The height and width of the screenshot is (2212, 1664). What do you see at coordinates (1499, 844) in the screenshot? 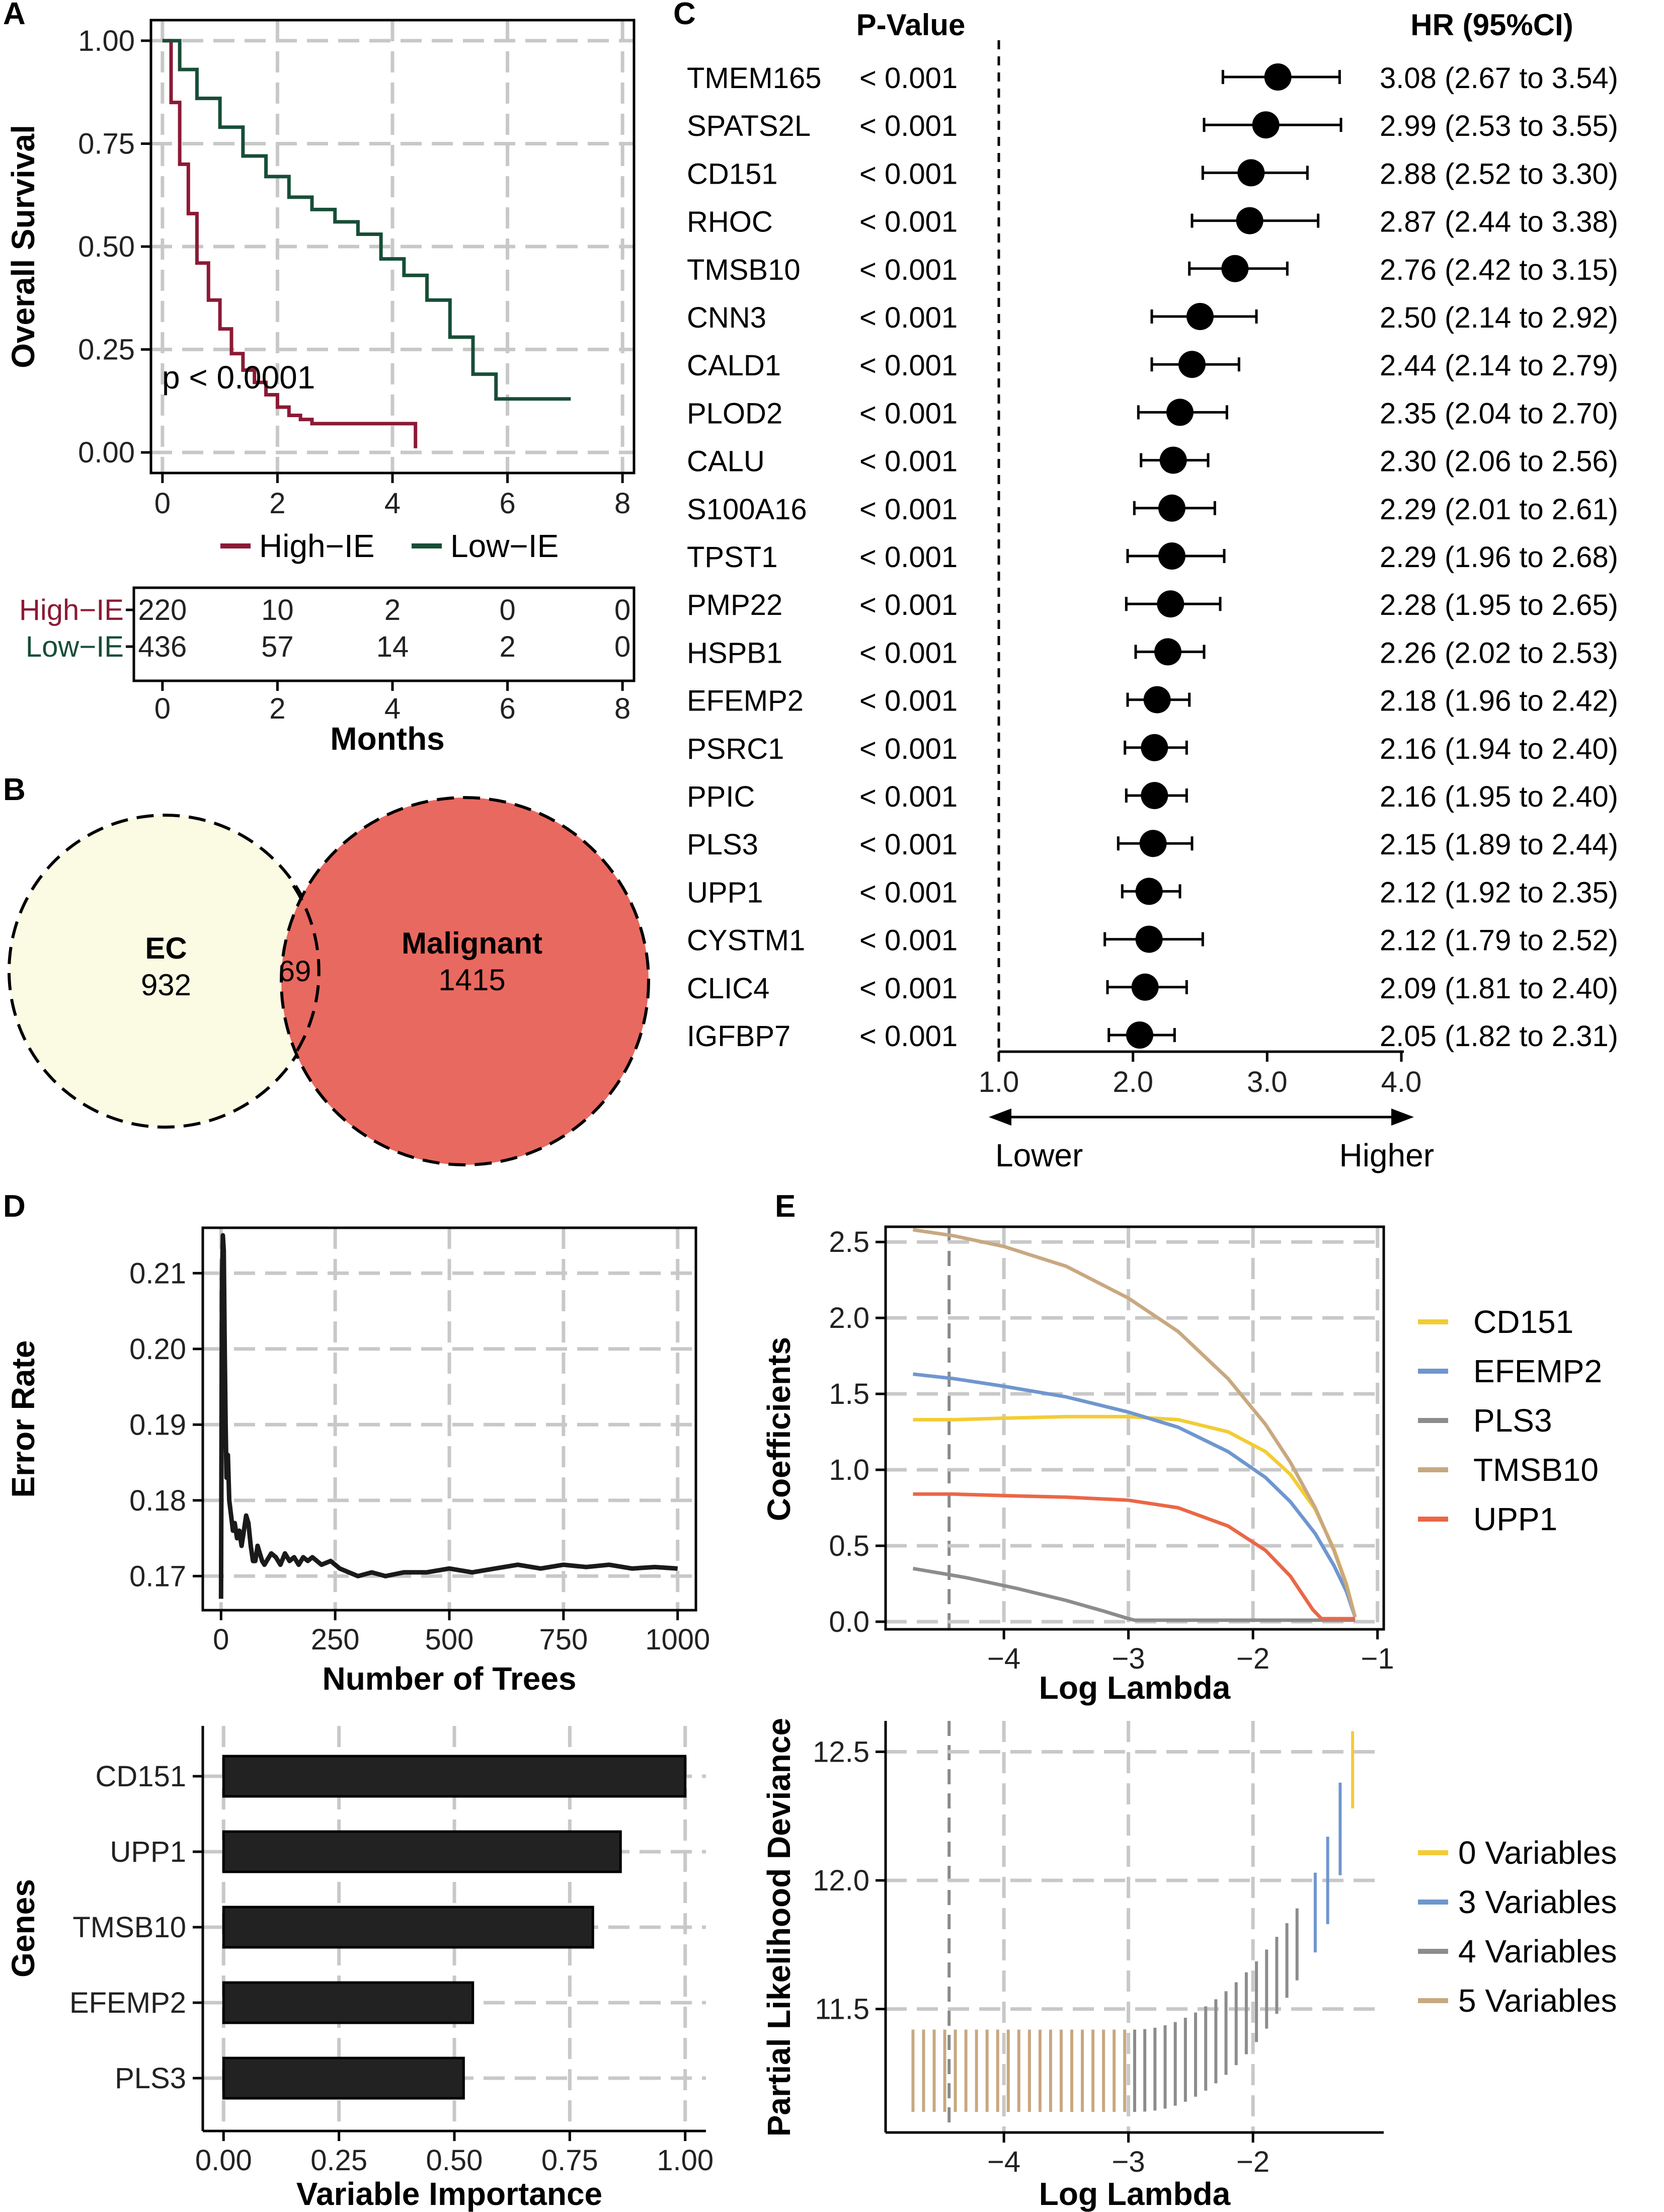
I see `forest-hr-text: 2.15 (1.89 to 2.44)` at bounding box center [1499, 844].